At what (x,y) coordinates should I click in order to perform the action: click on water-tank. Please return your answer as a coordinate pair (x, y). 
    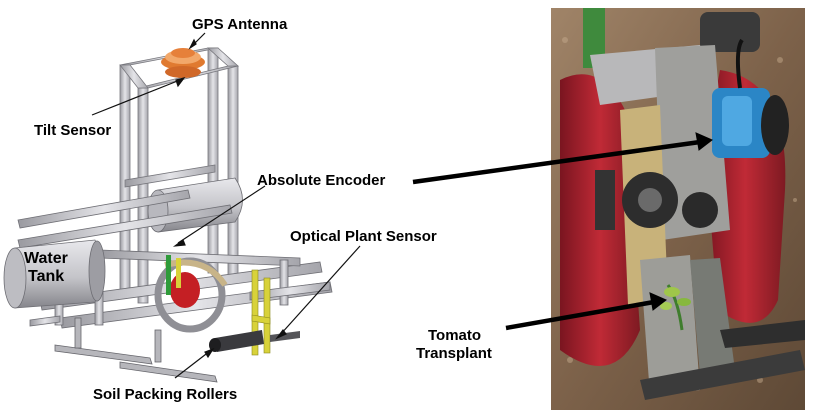
    Looking at the image, I should click on (54, 274).